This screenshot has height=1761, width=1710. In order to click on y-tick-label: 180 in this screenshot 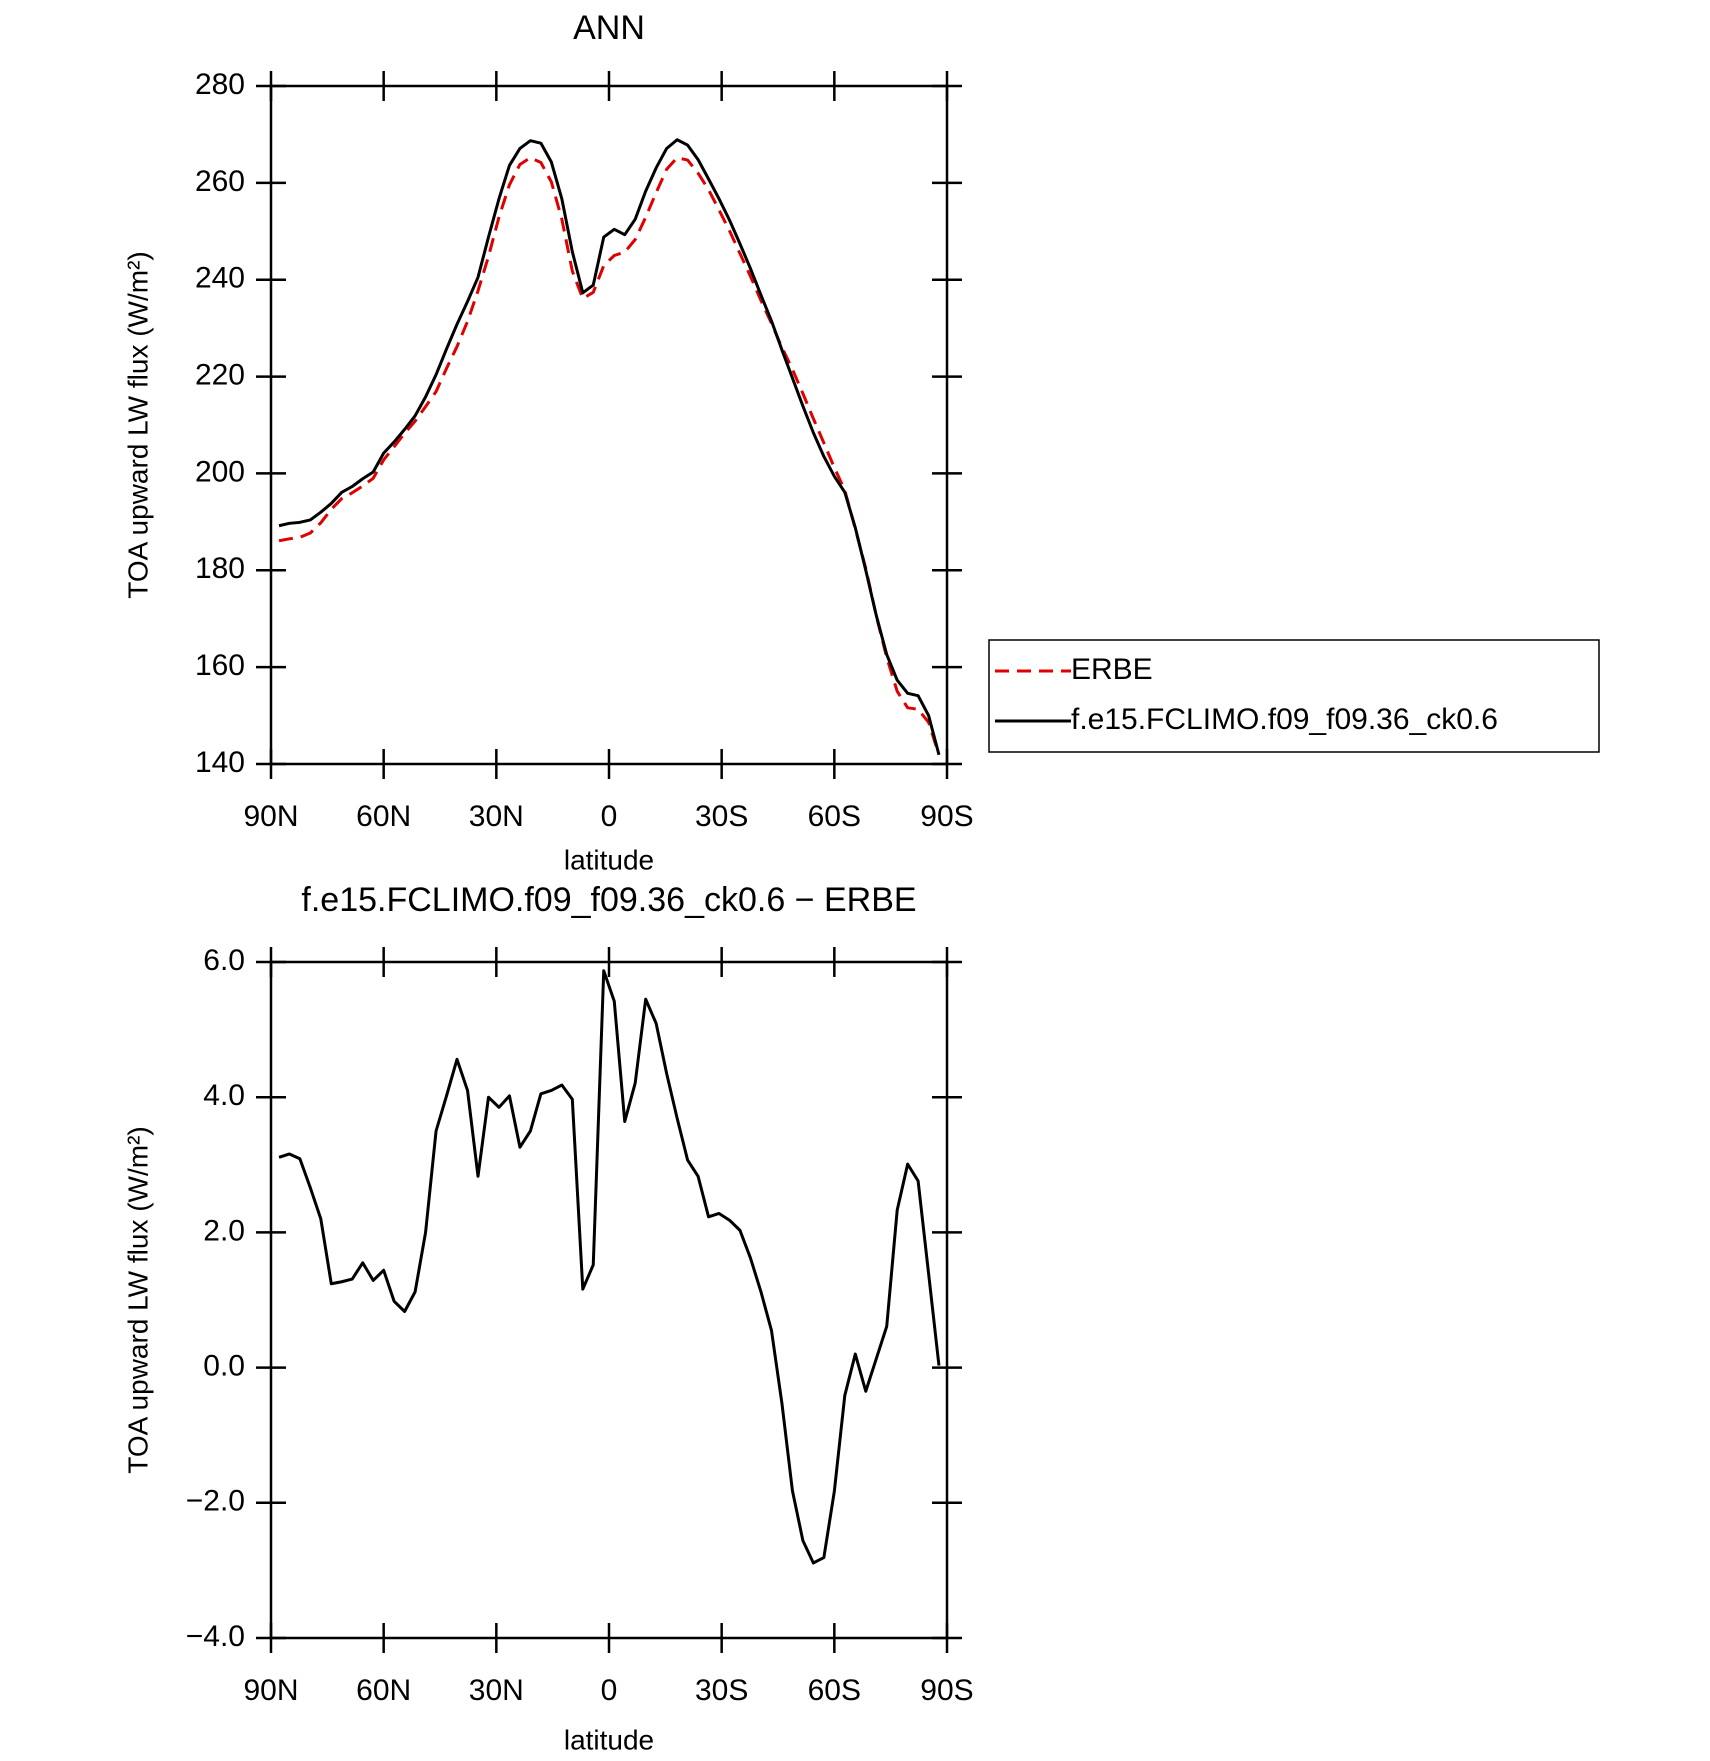, I will do `click(220, 568)`.